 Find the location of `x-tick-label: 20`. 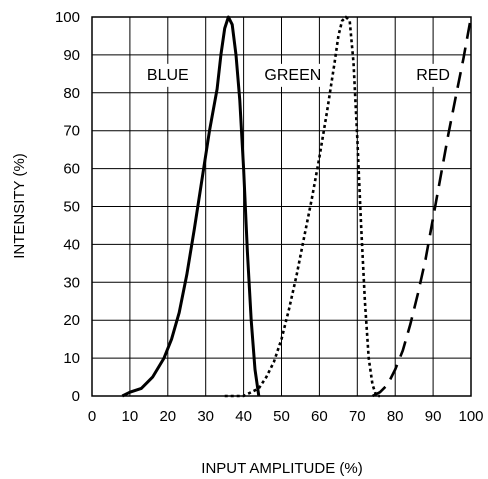

x-tick-label: 20 is located at coordinates (167, 416).